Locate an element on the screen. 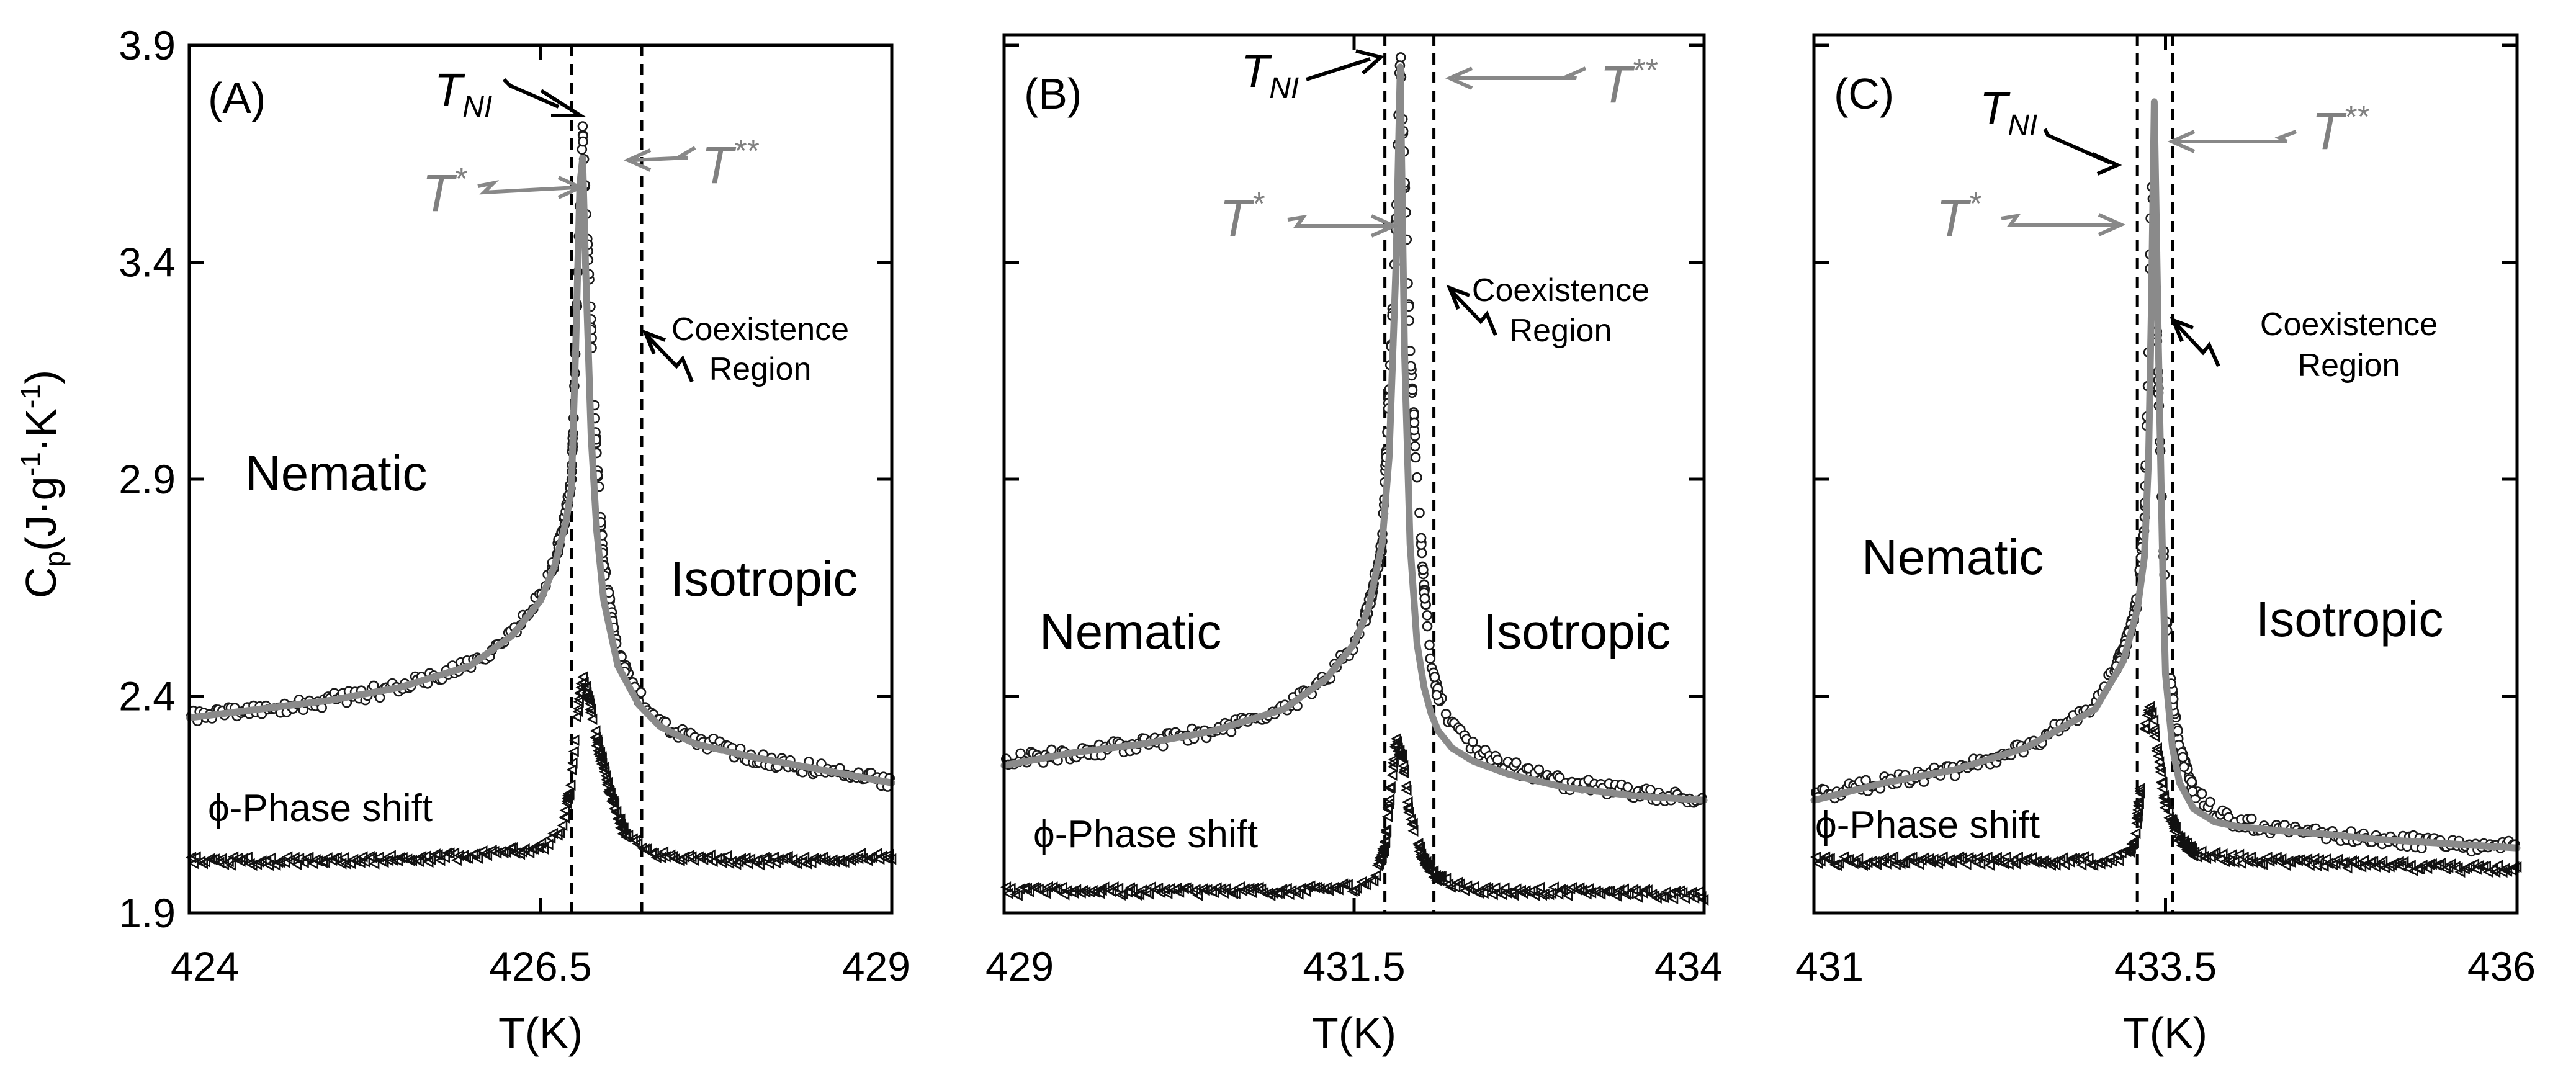 Image resolution: width=2576 pixels, height=1070 pixels. panel-c-tstar-label: T* is located at coordinates (1958, 216).